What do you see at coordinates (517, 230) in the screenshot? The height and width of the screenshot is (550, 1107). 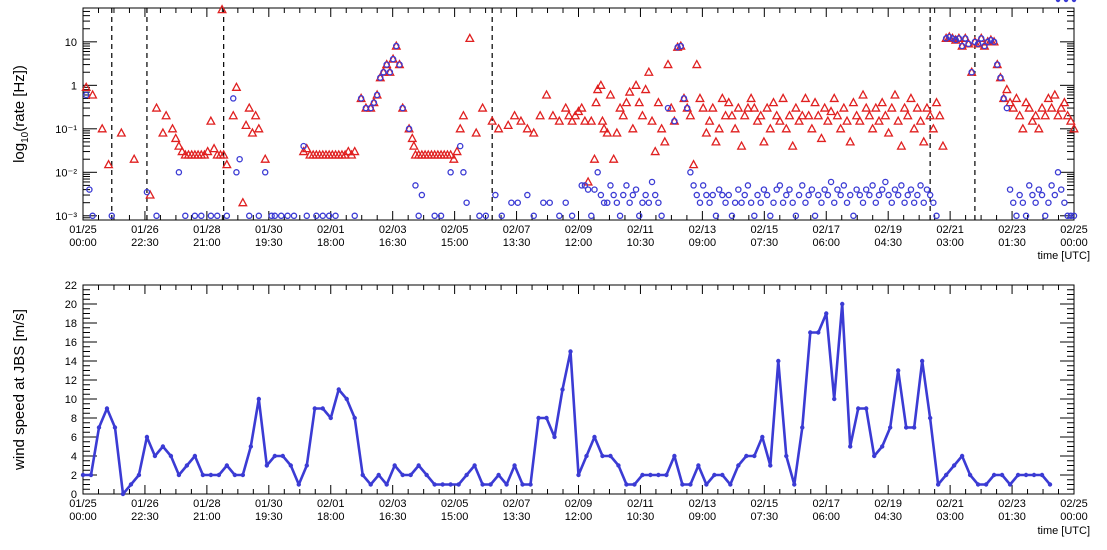 I see `x-tick-label: 02/07` at bounding box center [517, 230].